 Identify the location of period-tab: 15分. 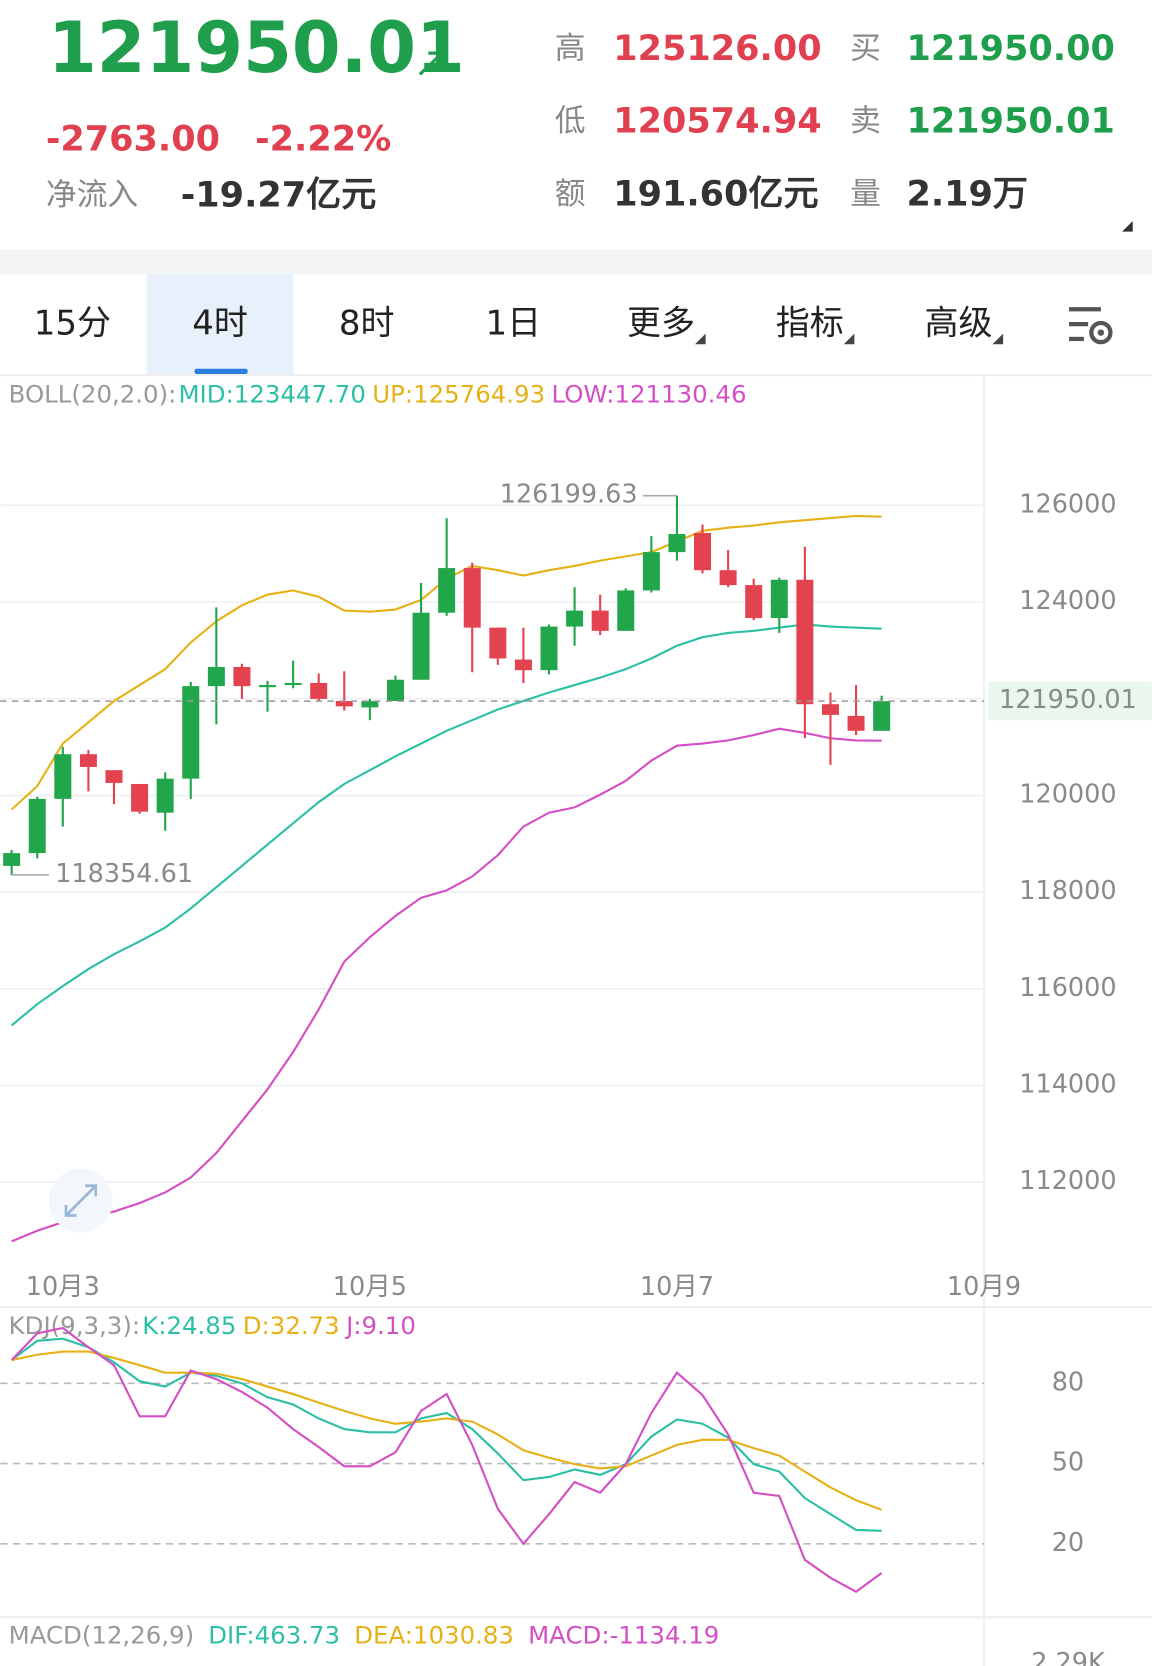
(72, 324).